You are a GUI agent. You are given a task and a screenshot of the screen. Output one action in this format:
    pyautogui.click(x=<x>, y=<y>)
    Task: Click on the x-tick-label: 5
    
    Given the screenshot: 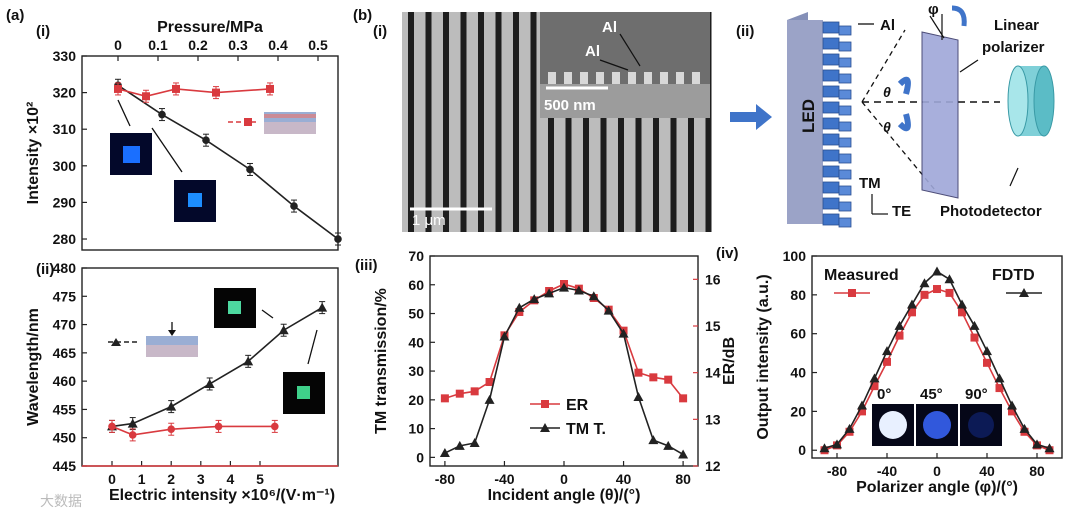 What is the action you would take?
    pyautogui.click(x=260, y=479)
    